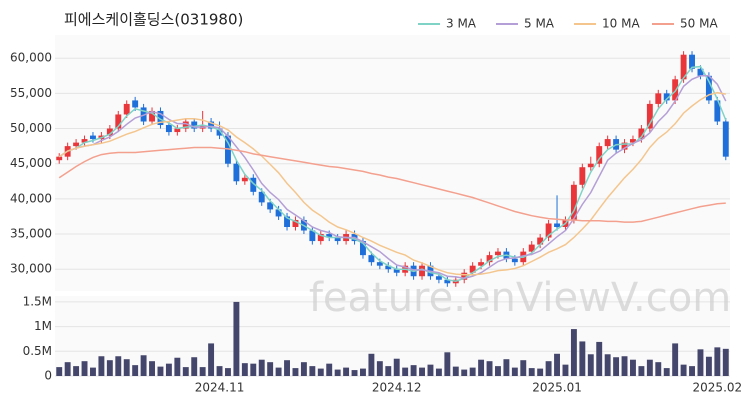  I want to click on y-tick-label: 60,000, so click(31, 58).